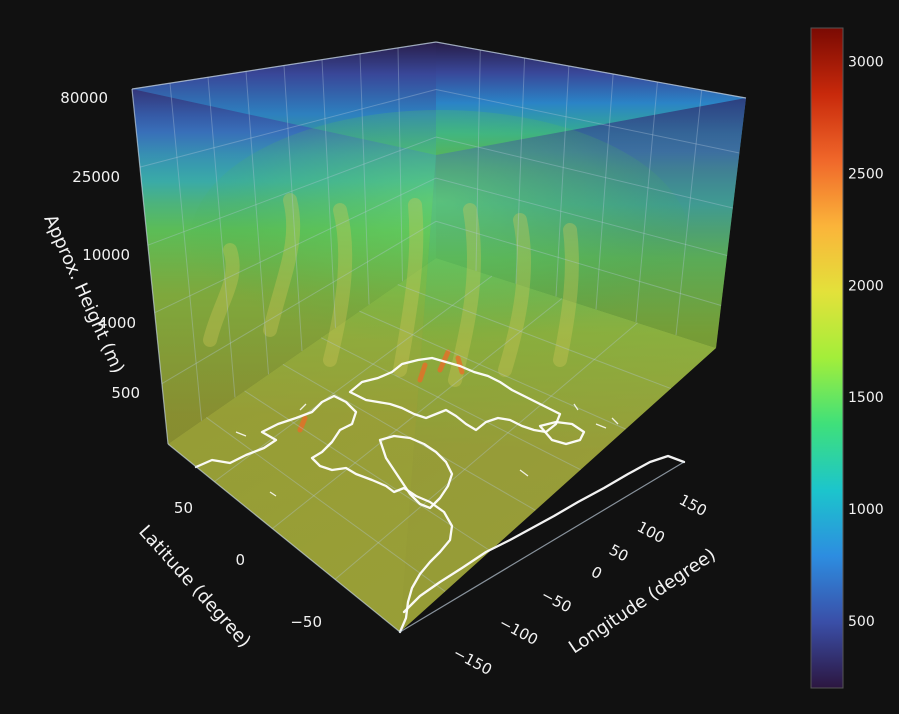 The height and width of the screenshot is (714, 899). Describe the element at coordinates (183, 508) in the screenshot. I see `latitude-tick-label: 50` at that location.